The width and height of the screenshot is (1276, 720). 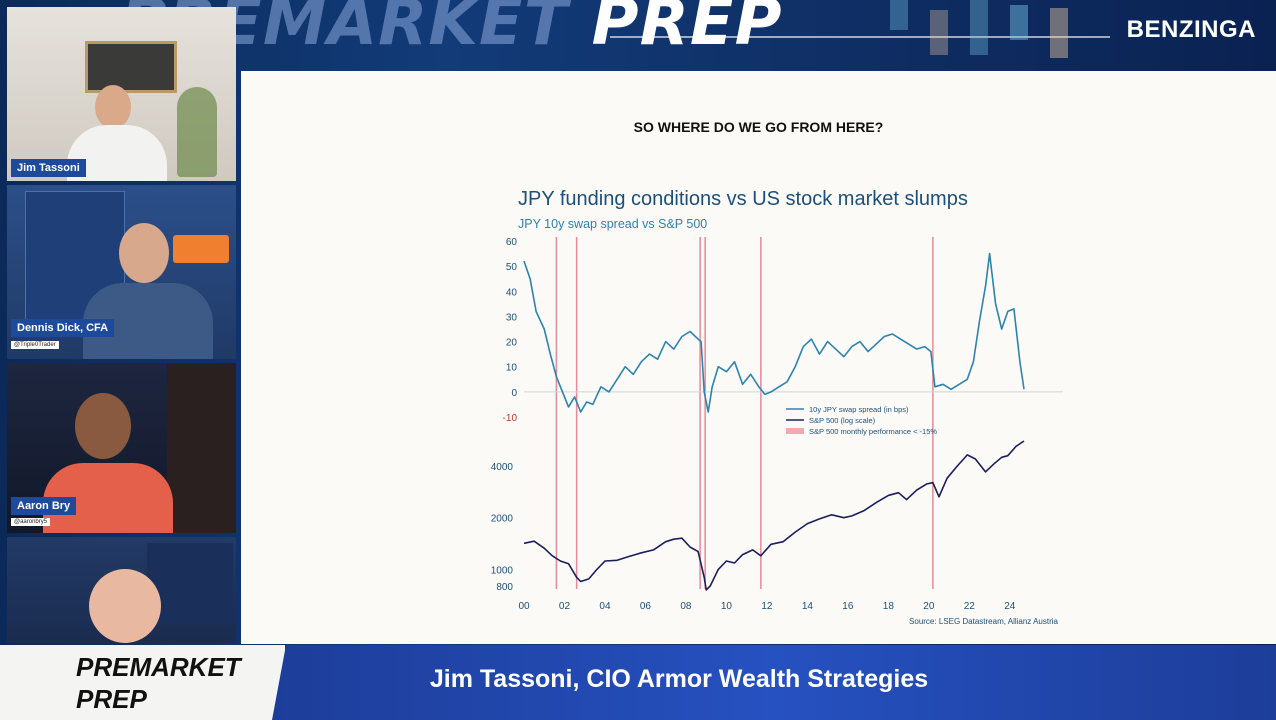 What do you see at coordinates (929, 606) in the screenshot?
I see `x-tick-label: 20` at bounding box center [929, 606].